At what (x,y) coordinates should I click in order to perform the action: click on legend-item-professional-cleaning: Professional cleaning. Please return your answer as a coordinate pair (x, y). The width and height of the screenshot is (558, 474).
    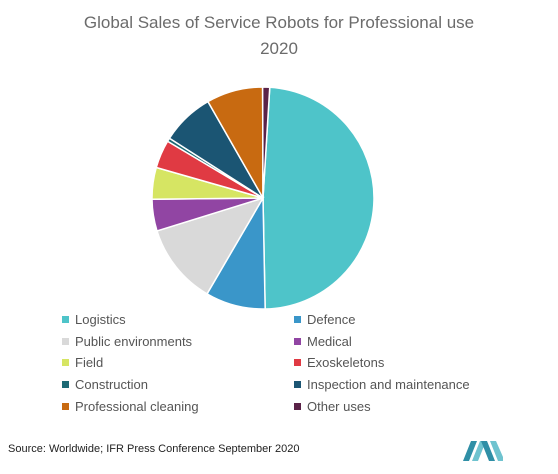
    Looking at the image, I should click on (130, 406).